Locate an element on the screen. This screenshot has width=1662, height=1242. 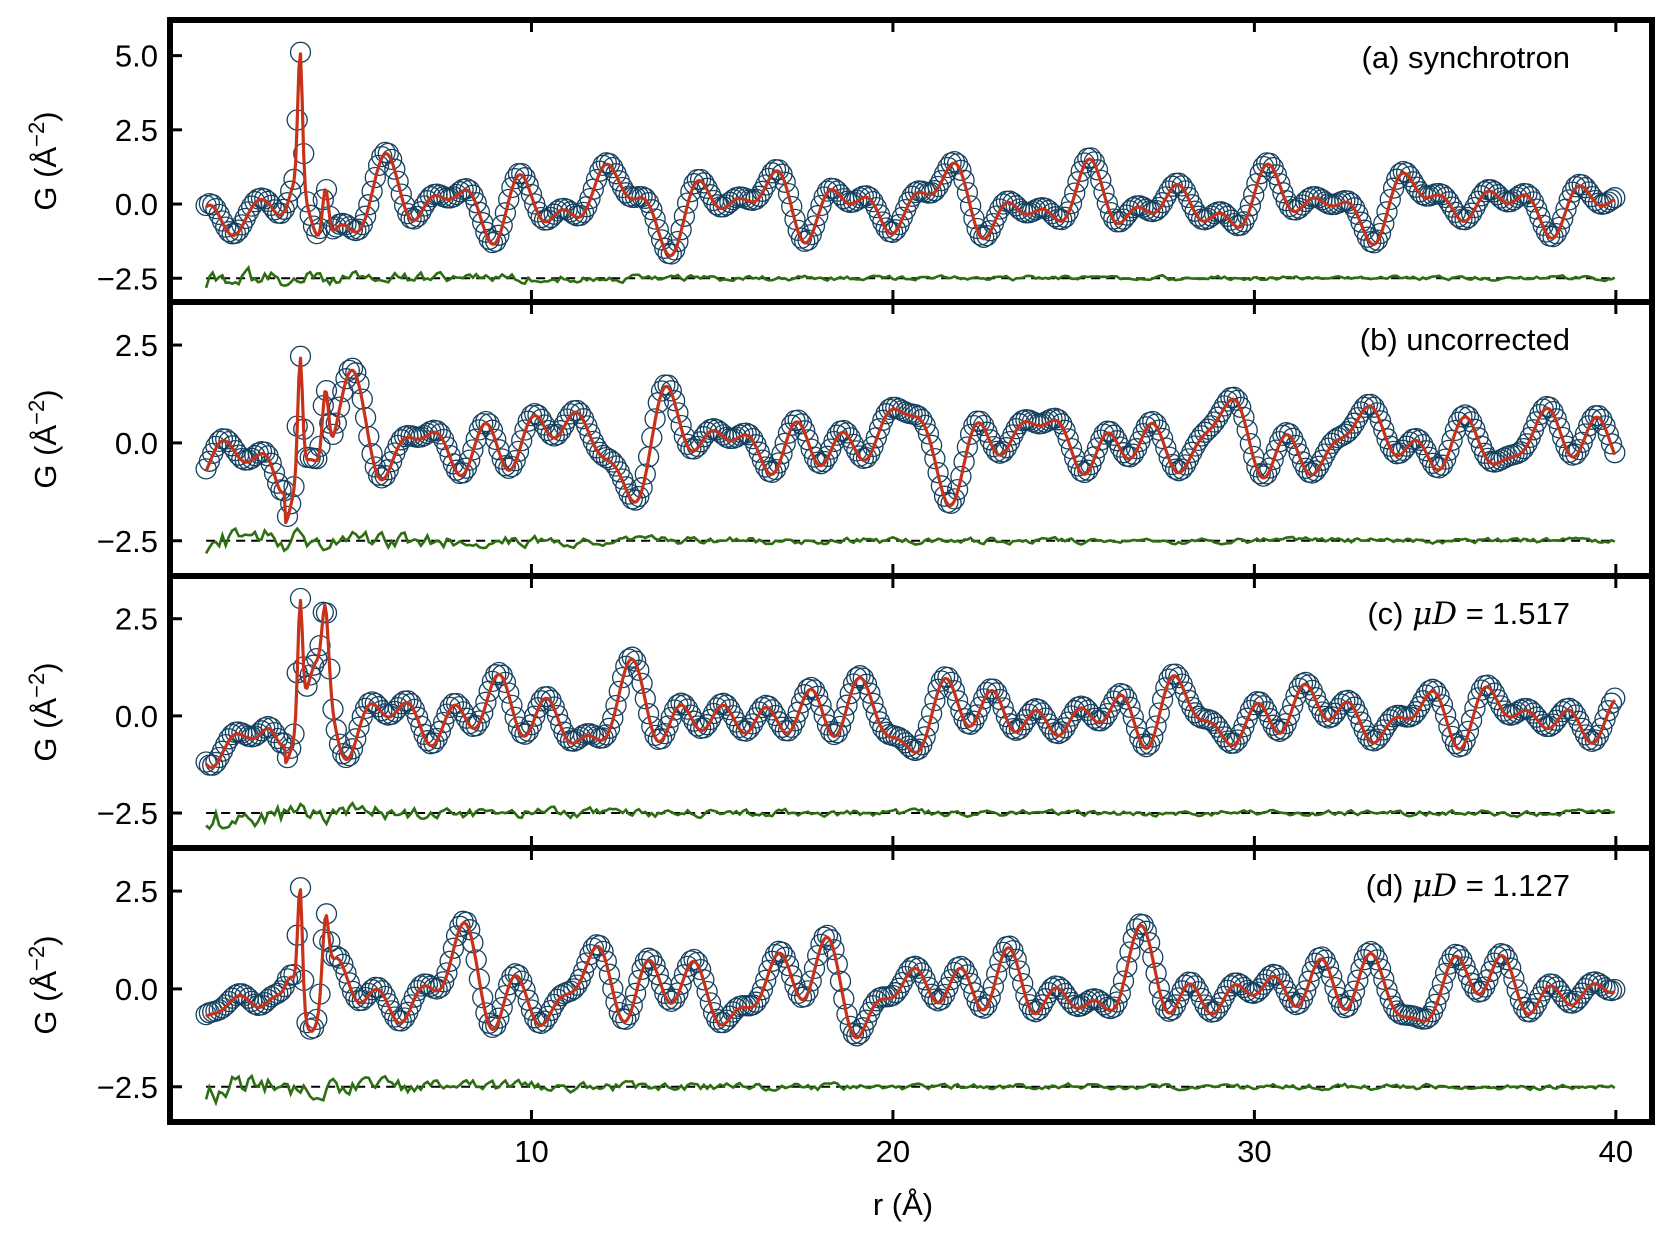
x-tick-label: 20 is located at coordinates (893, 1151).